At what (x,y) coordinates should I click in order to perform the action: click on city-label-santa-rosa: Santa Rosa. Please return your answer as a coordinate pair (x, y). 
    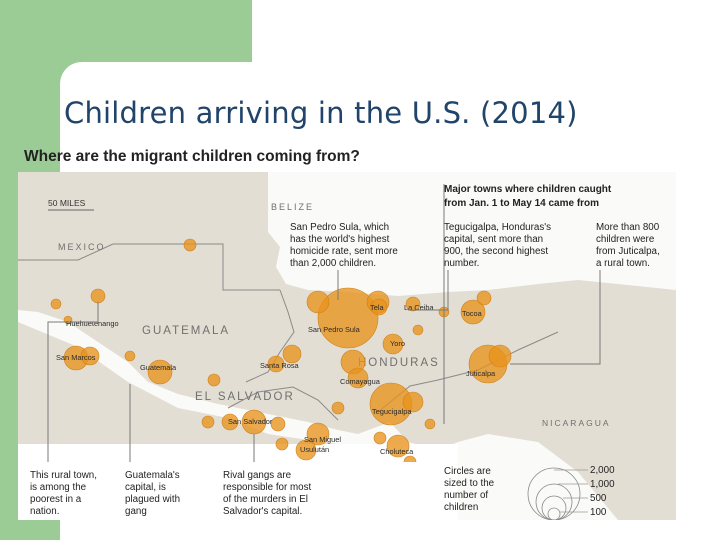
    Looking at the image, I should click on (280, 365).